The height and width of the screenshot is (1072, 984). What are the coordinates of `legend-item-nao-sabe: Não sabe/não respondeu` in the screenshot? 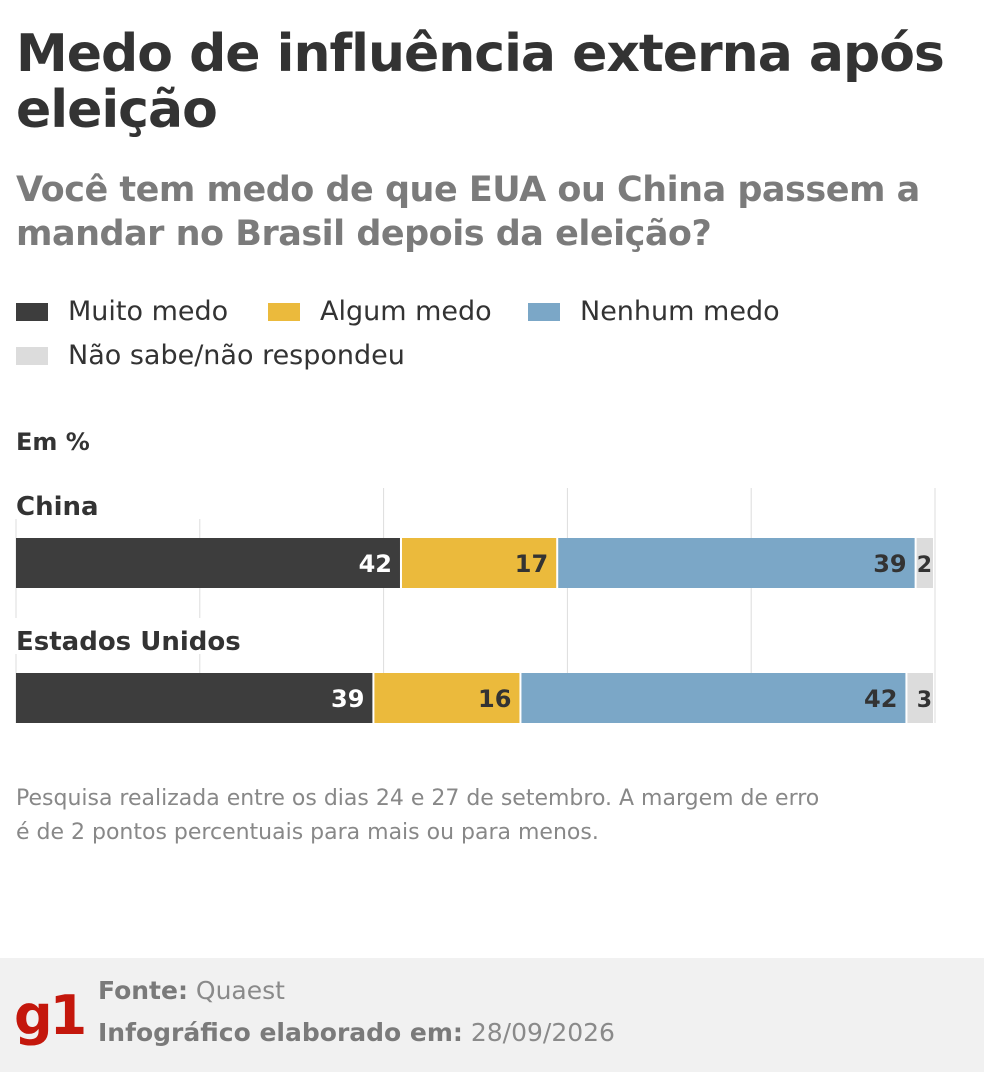 It's located at (210, 355).